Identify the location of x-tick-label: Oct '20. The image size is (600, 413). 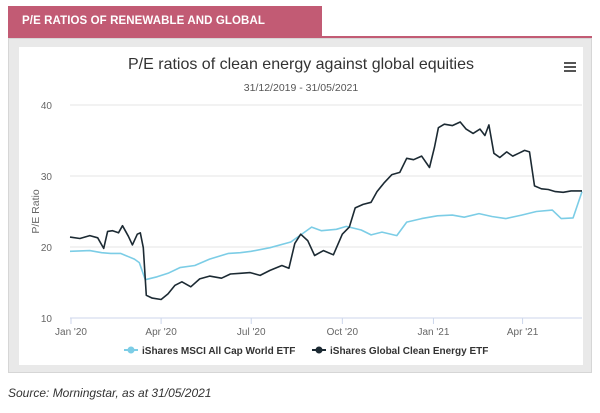
(343, 332).